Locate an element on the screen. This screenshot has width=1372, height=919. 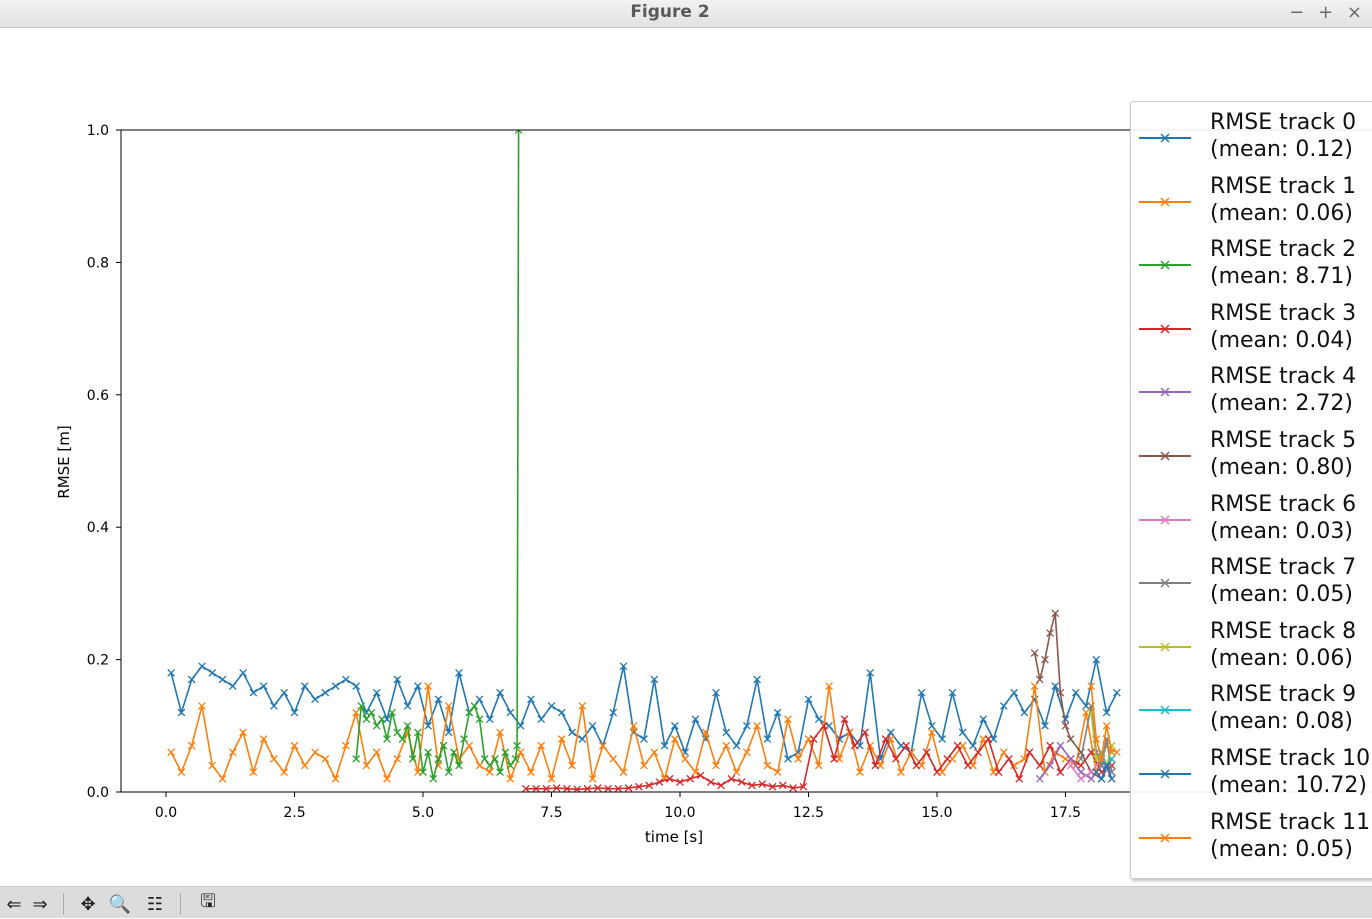
arrow-left-icon: ⇐ is located at coordinates (14, 904).